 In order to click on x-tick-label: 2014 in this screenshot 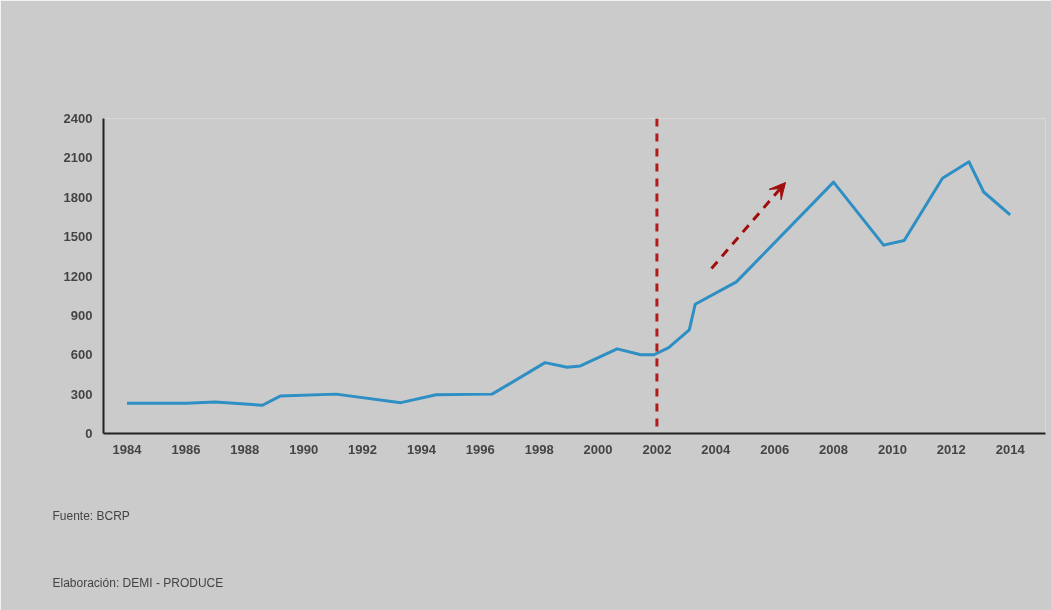, I will do `click(1010, 449)`.